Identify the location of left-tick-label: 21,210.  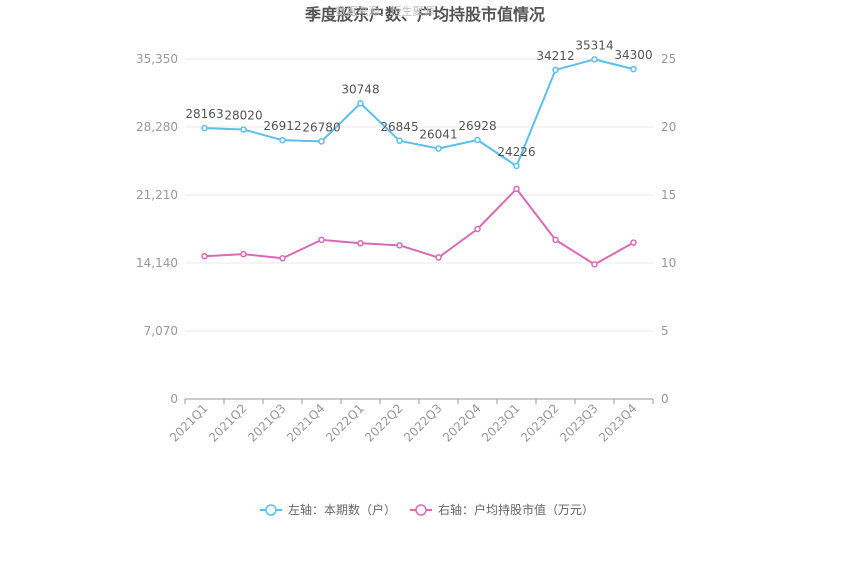
(157, 195).